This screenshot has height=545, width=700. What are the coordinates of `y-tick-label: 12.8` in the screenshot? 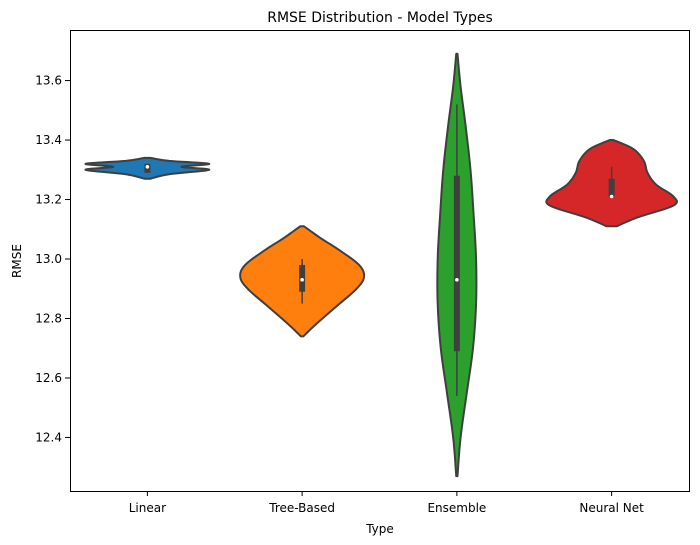 It's located at (48, 318).